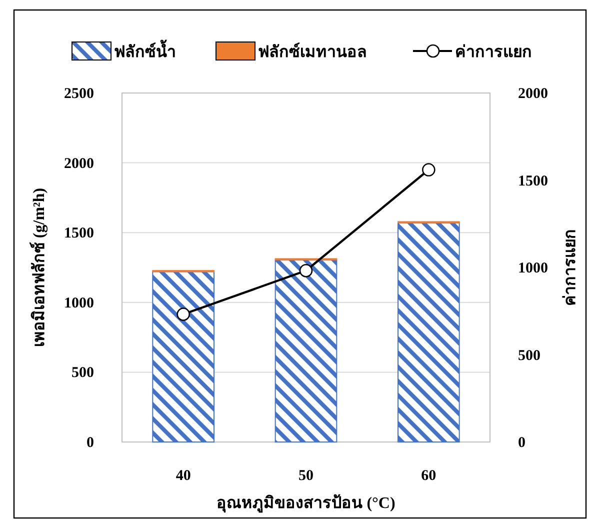  What do you see at coordinates (570, 267) in the screenshot?
I see `y2-axis-title: ค่าการแยก` at bounding box center [570, 267].